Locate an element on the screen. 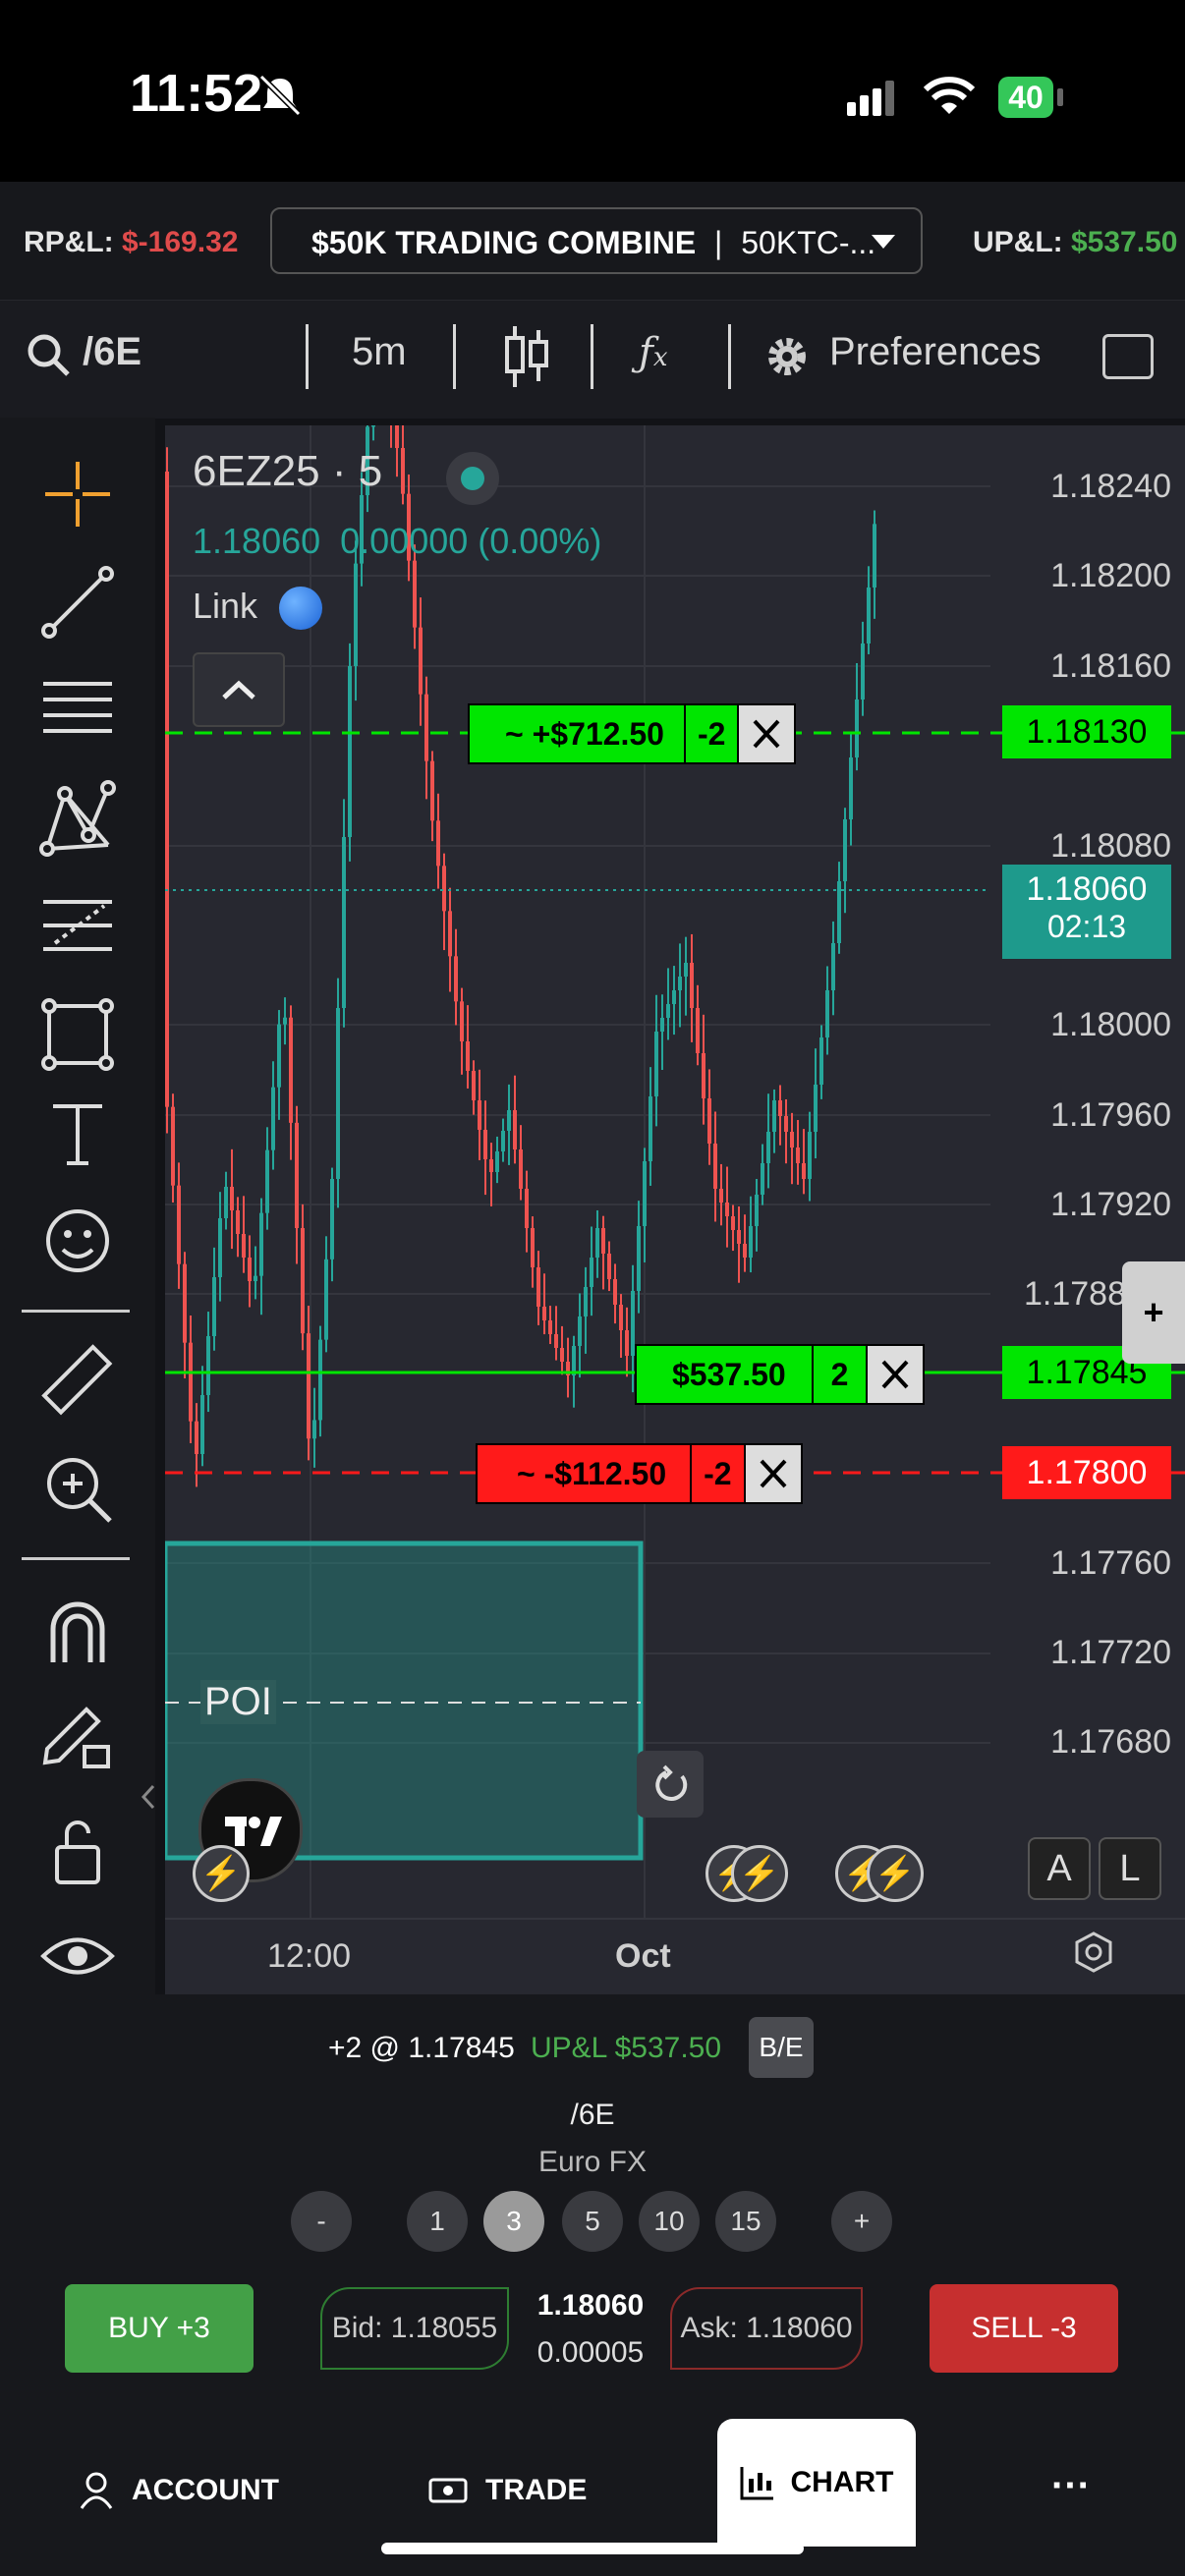  last-price: 1.18060 is located at coordinates (591, 2305).